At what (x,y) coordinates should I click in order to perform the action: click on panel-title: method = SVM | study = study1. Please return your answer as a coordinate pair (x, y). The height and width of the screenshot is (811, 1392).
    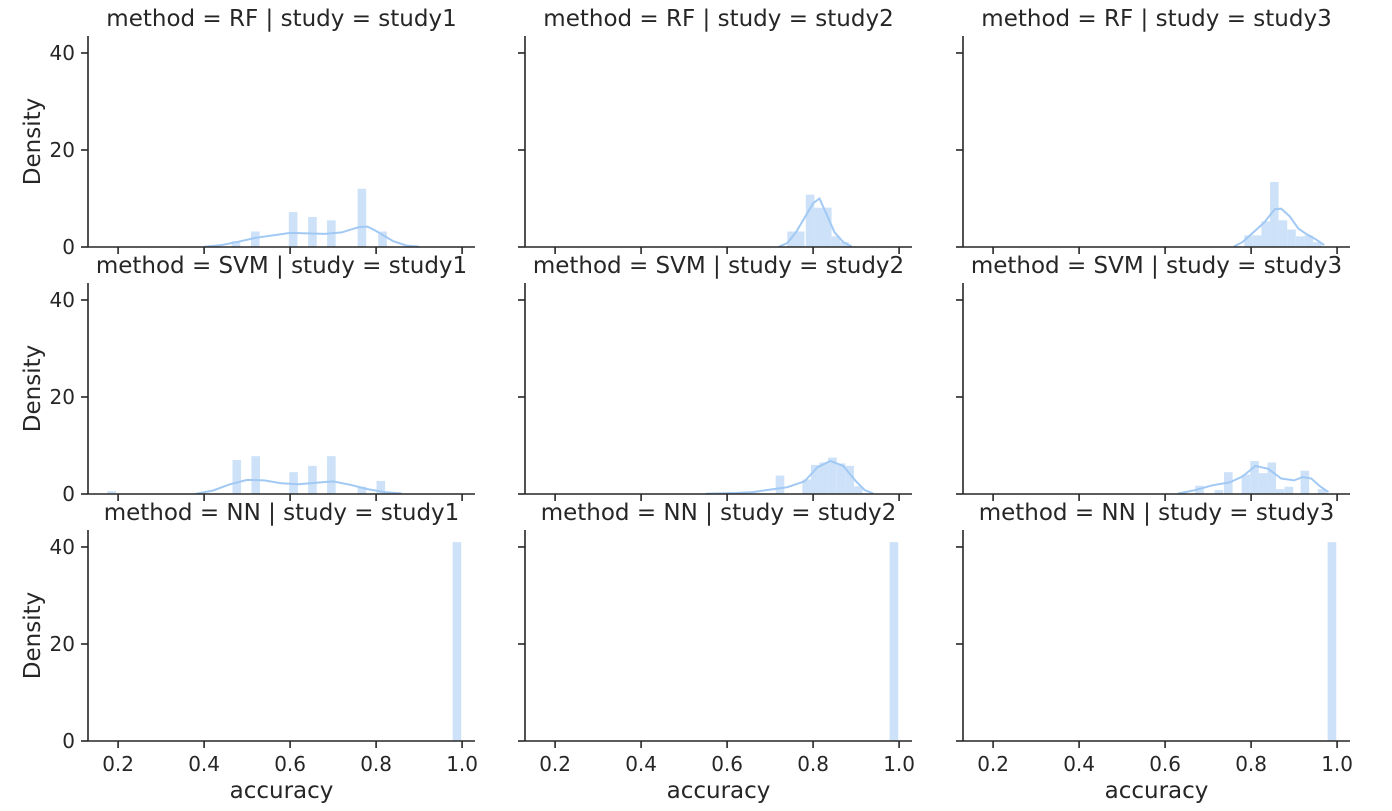
    Looking at the image, I should click on (281, 266).